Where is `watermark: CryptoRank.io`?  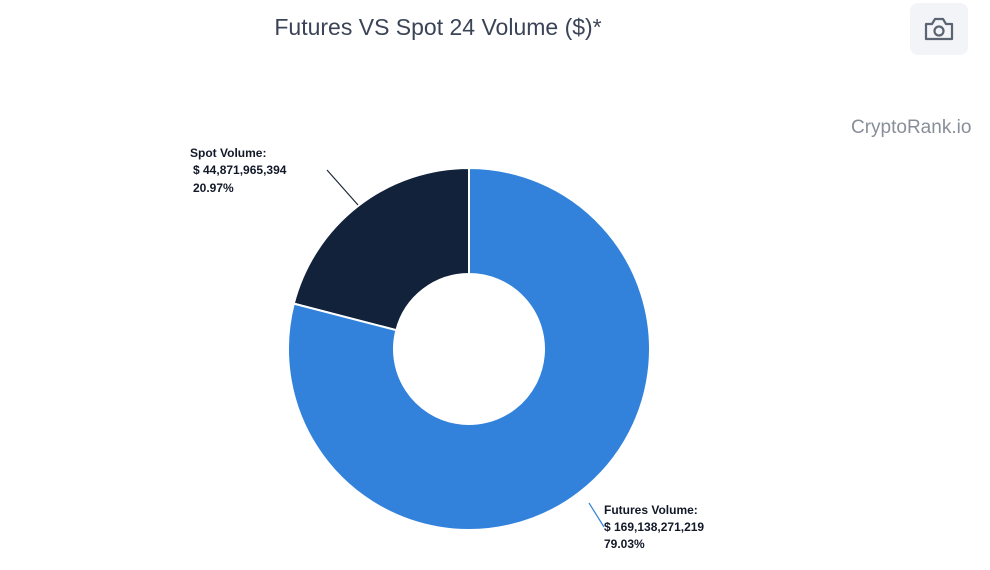 watermark: CryptoRank.io is located at coordinates (911, 127).